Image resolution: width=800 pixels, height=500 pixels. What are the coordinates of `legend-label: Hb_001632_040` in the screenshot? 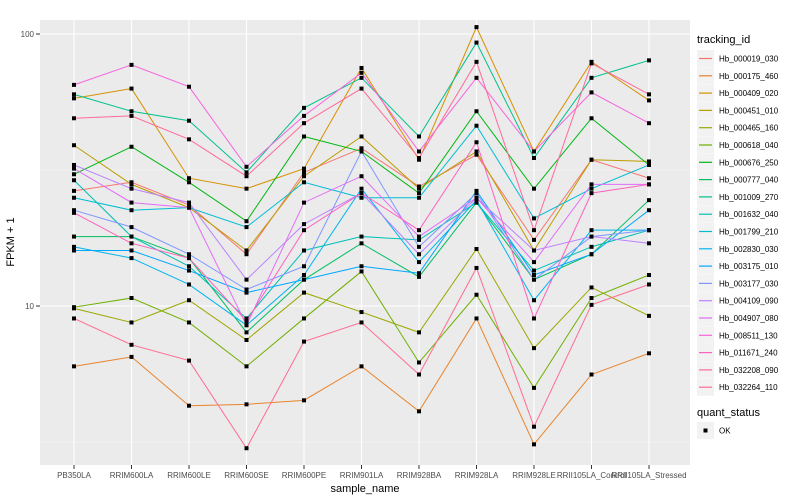 It's located at (749, 214).